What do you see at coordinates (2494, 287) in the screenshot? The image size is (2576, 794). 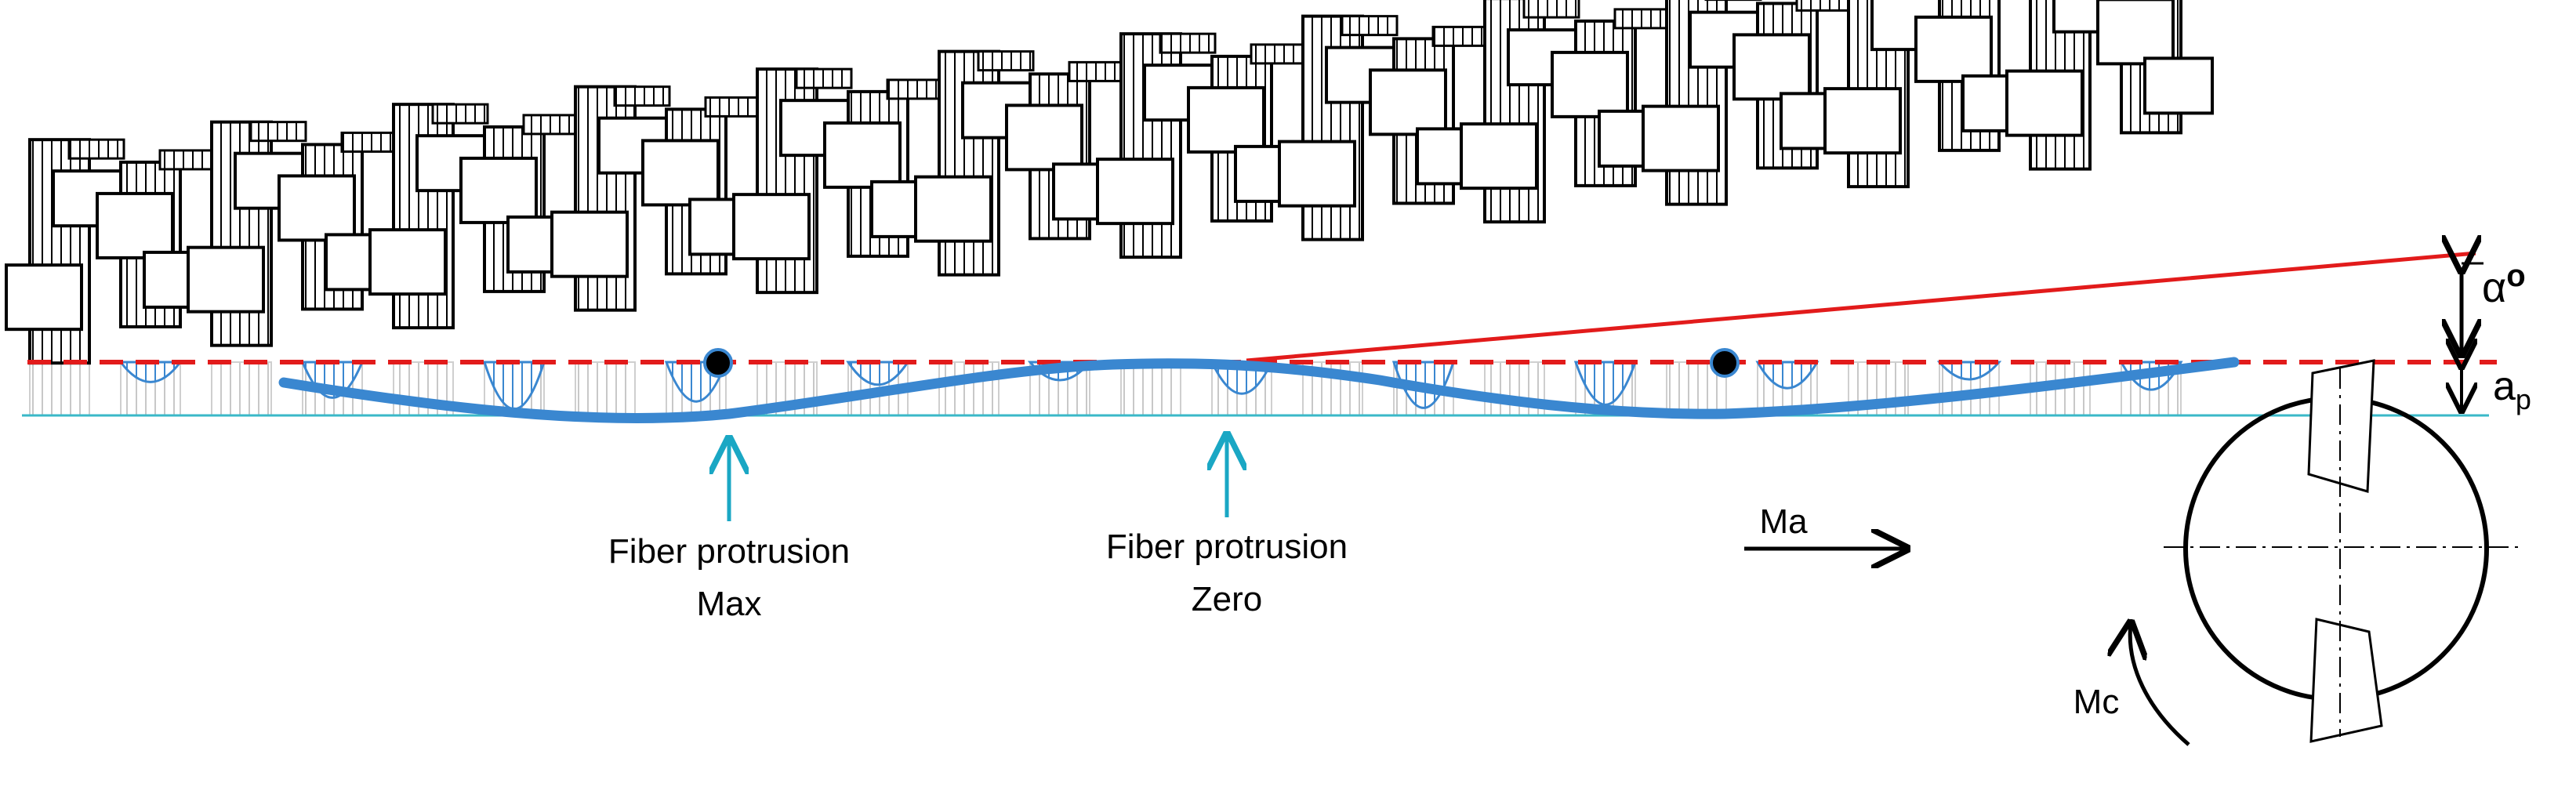 I see `alpha-symbol: α` at bounding box center [2494, 287].